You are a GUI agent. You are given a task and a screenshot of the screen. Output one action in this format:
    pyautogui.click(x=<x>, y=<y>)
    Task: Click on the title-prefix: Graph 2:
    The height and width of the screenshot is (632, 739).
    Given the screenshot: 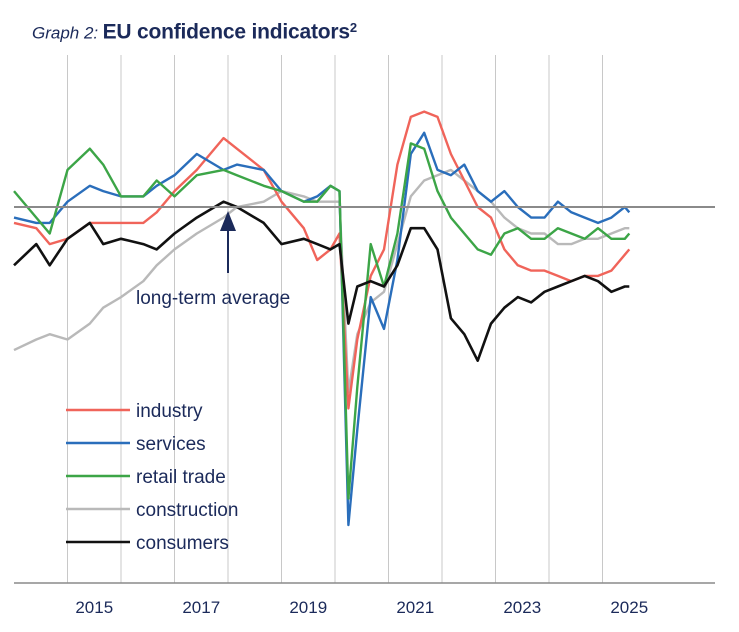 What is the action you would take?
    pyautogui.click(x=65, y=33)
    